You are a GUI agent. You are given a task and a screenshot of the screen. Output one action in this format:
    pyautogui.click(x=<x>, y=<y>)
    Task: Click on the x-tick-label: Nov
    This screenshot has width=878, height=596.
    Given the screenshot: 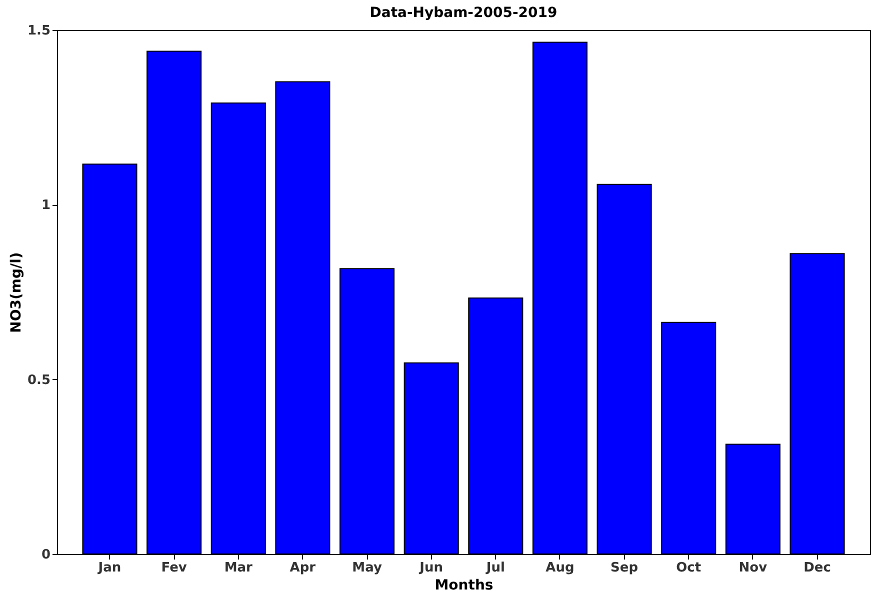 What is the action you would take?
    pyautogui.click(x=753, y=568)
    